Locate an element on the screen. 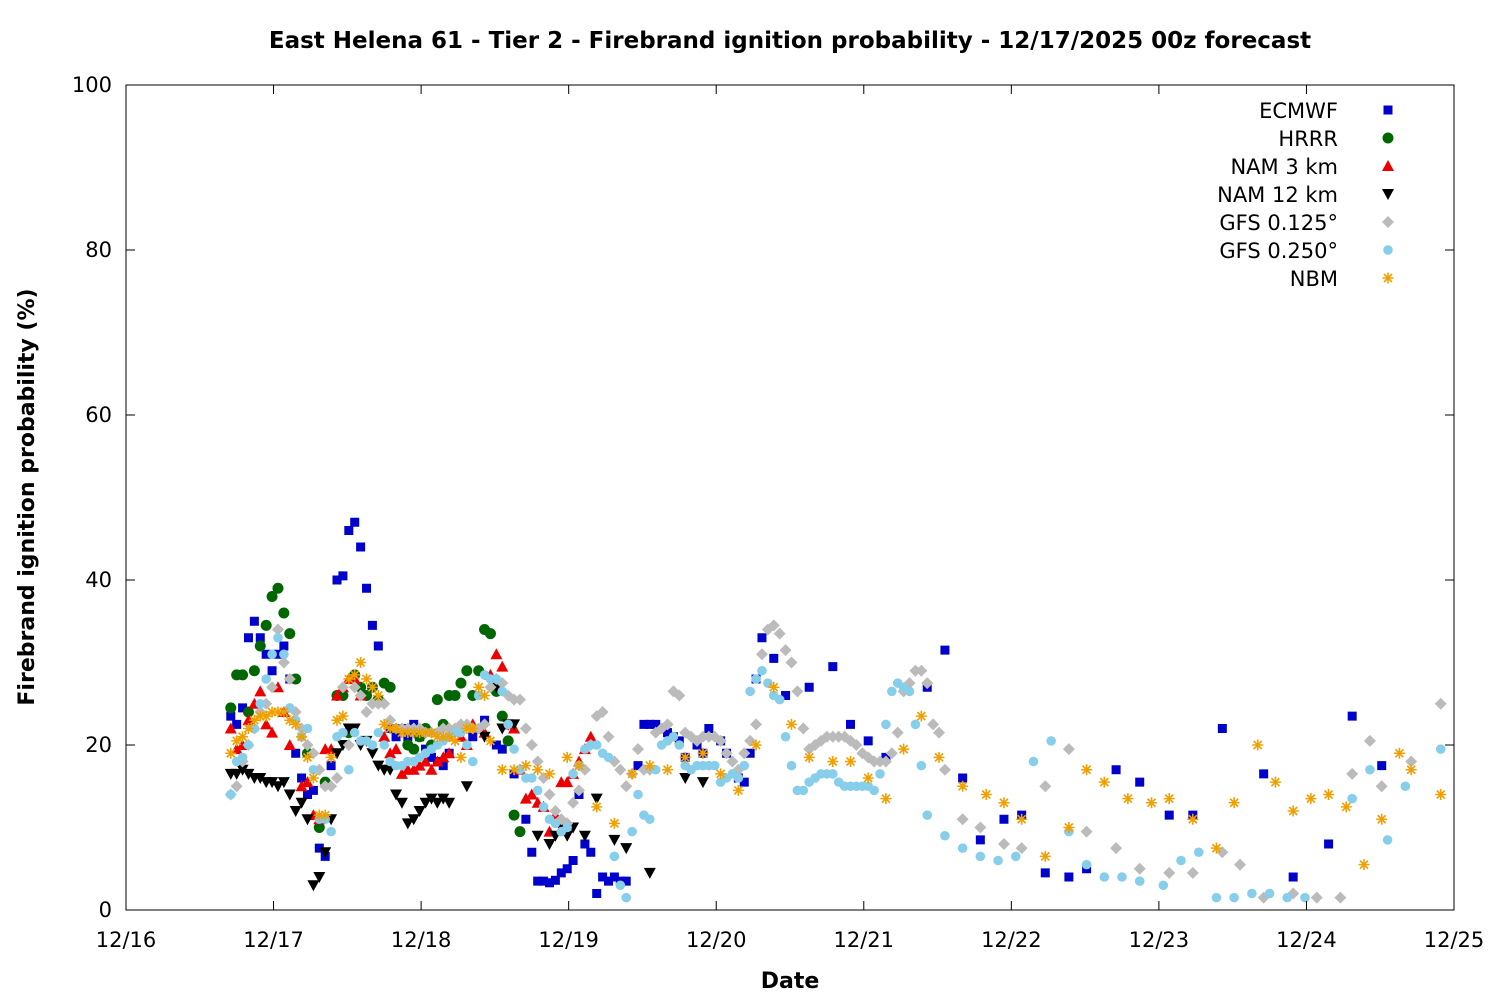  legend-label: GFS 0.125° is located at coordinates (1278, 223).